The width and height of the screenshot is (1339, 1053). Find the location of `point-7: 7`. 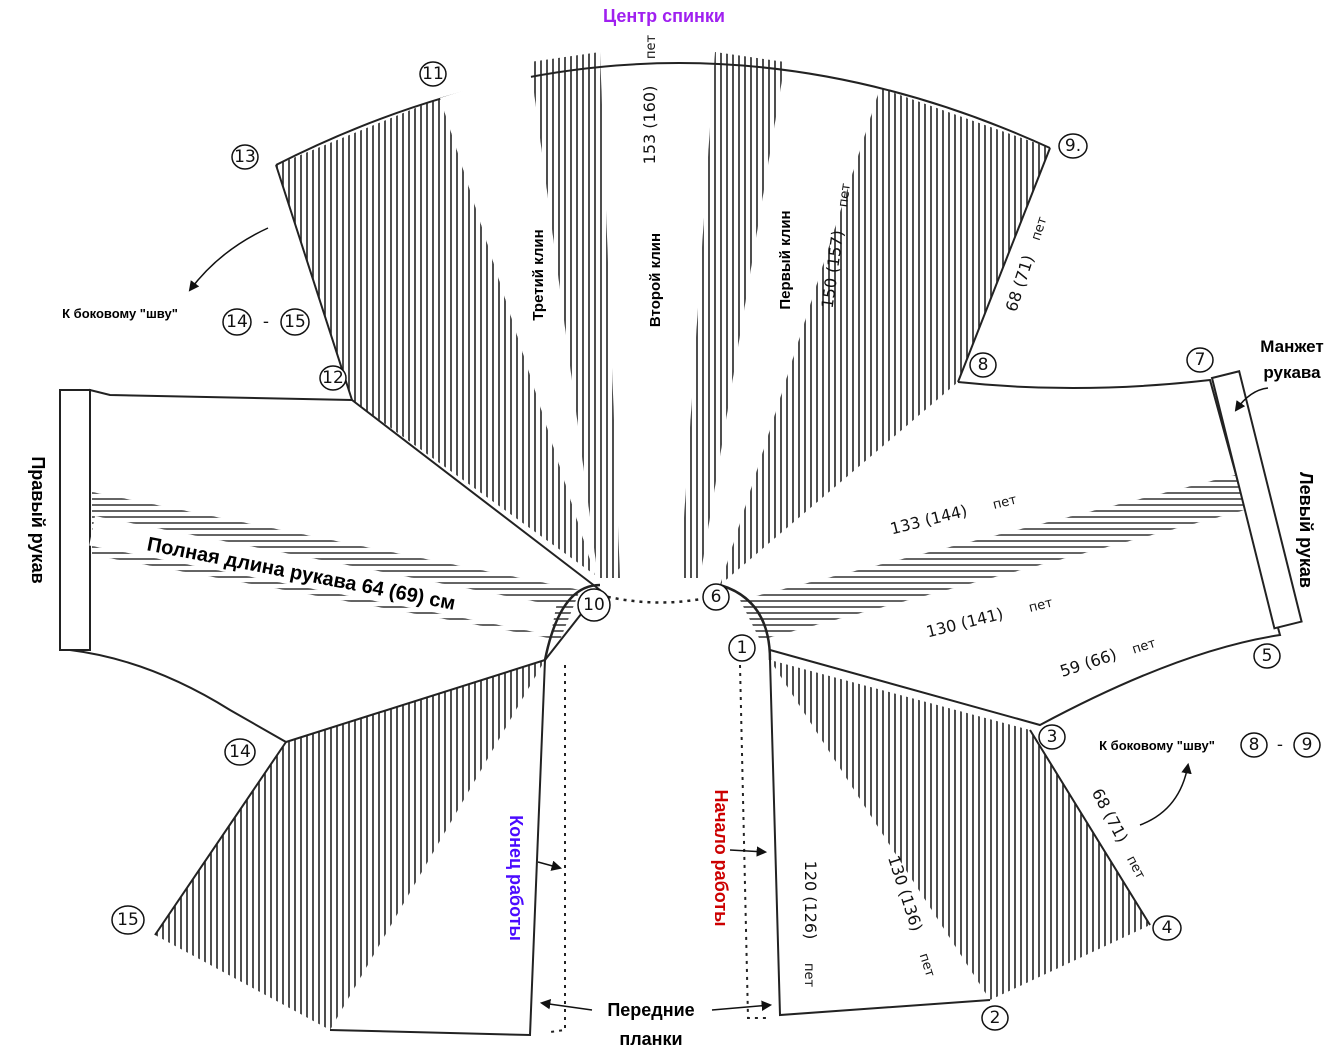

point-7: 7 is located at coordinates (1200, 360).